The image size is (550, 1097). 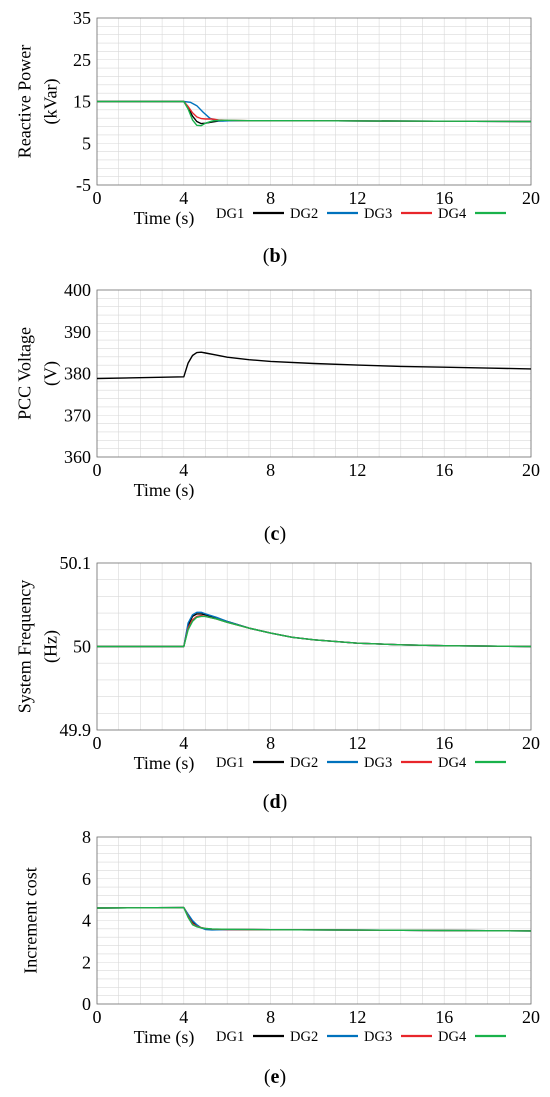 I want to click on y-tick-label: 4, so click(x=86, y=921).